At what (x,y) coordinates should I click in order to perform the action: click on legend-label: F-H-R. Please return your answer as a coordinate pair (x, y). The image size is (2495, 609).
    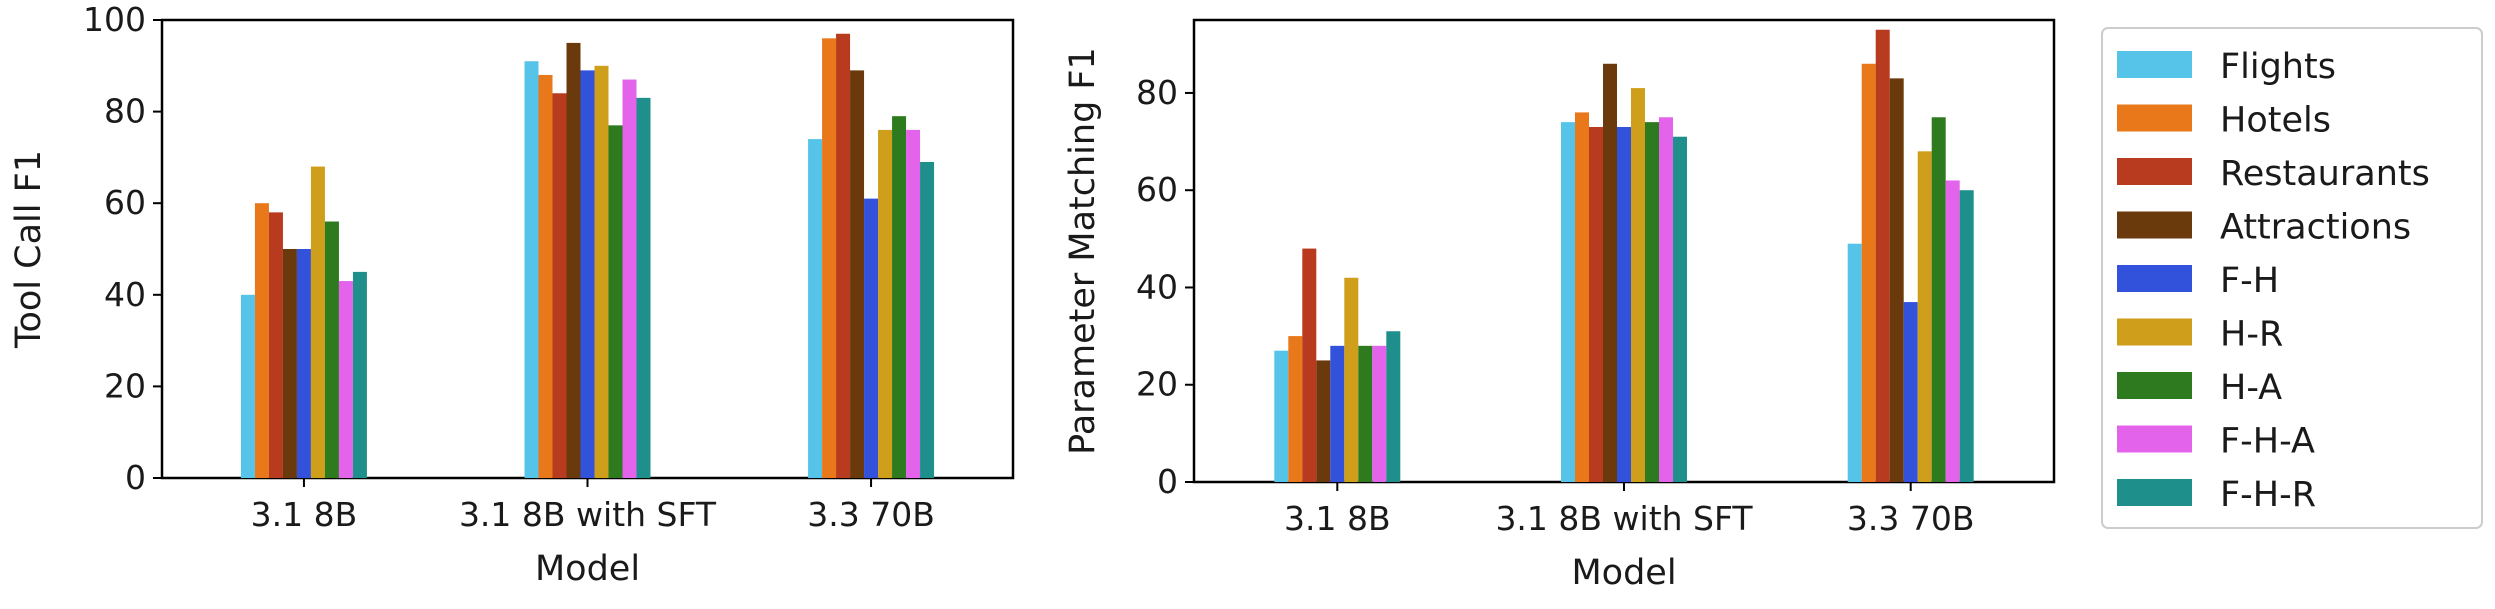
    Looking at the image, I should click on (2268, 495).